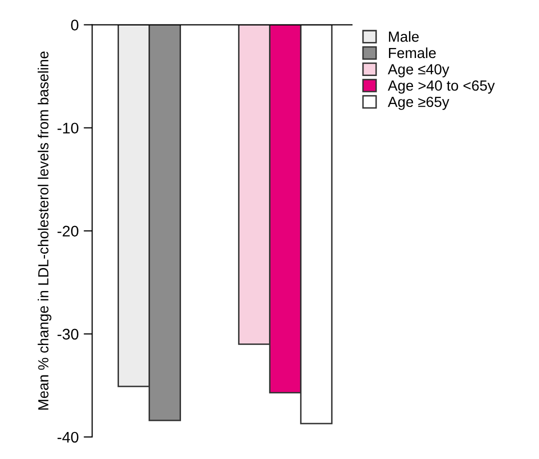 The height and width of the screenshot is (459, 539). I want to click on legend-label: Age ≥65y, so click(419, 103).